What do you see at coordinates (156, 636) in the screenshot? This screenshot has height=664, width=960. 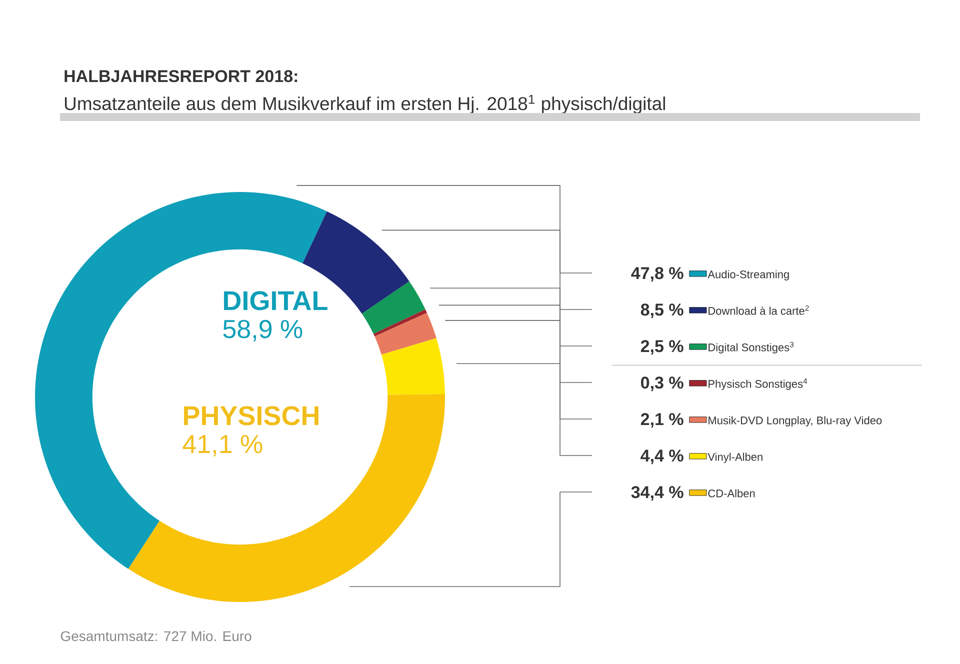 I see `text: Gesamtumsatz: 727 Mio. Euro` at bounding box center [156, 636].